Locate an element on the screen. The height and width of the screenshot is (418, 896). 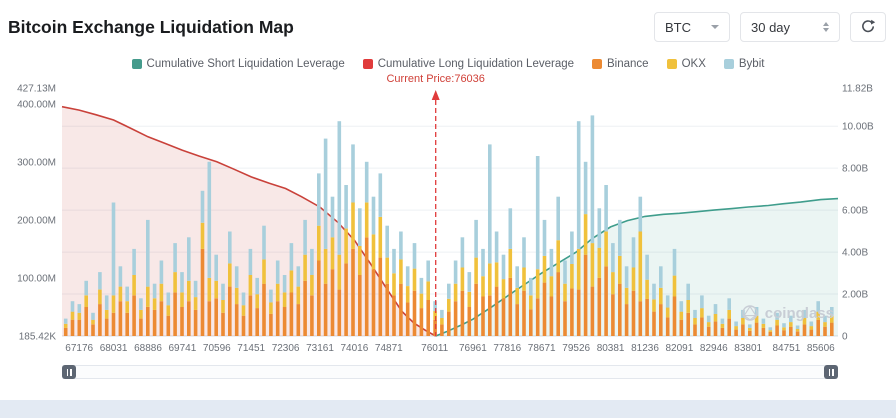
x-tick-label: 71451 is located at coordinates (251, 348).